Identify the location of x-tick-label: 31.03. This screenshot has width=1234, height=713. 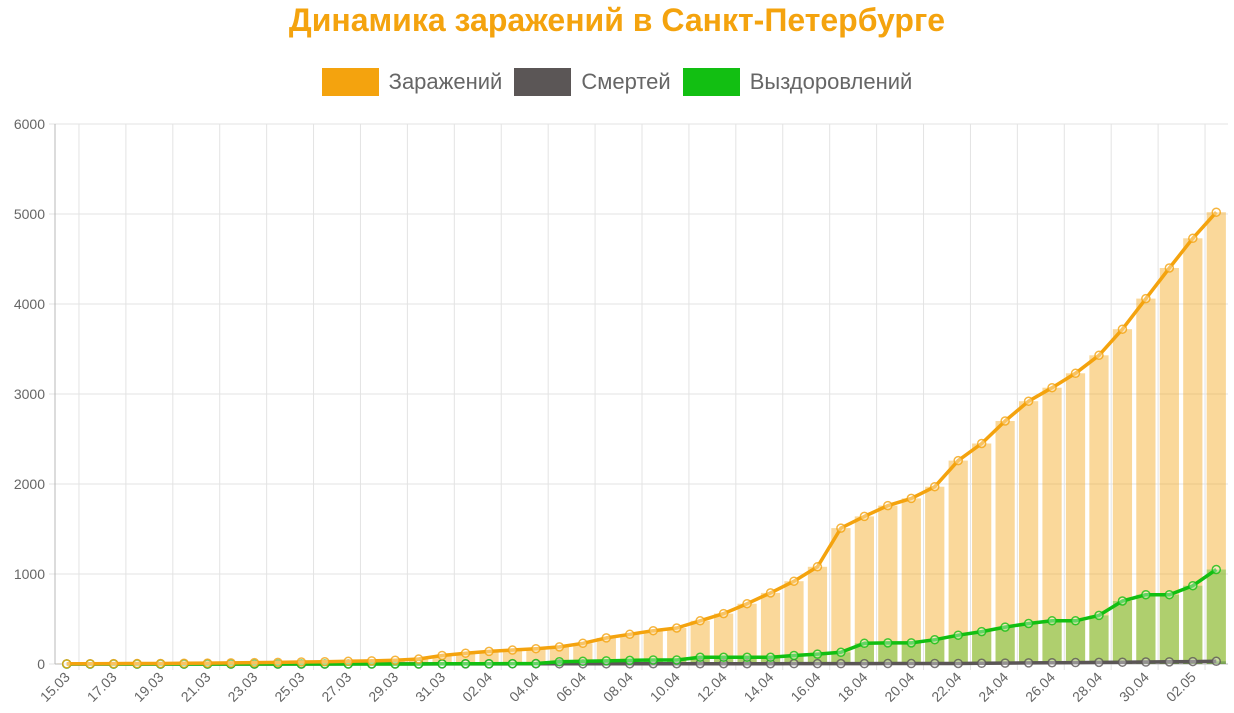
(430, 687).